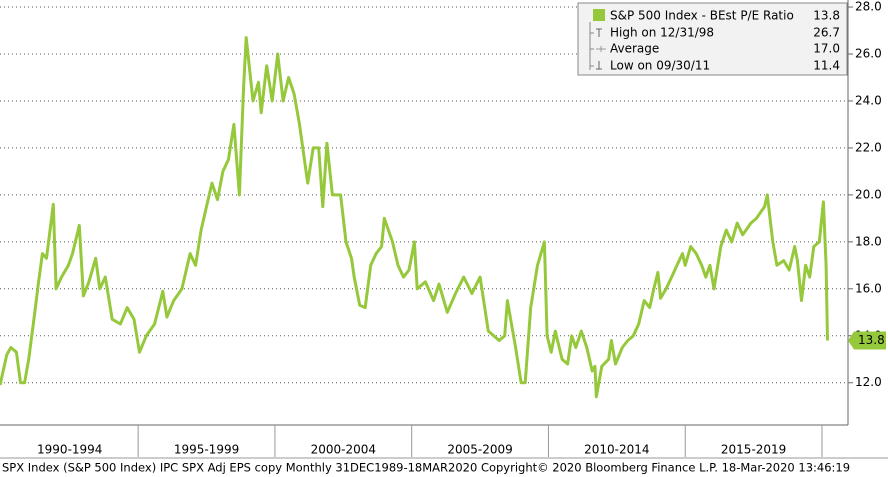  Describe the element at coordinates (826, 49) in the screenshot. I see `legend-row-value: 17.0` at that location.